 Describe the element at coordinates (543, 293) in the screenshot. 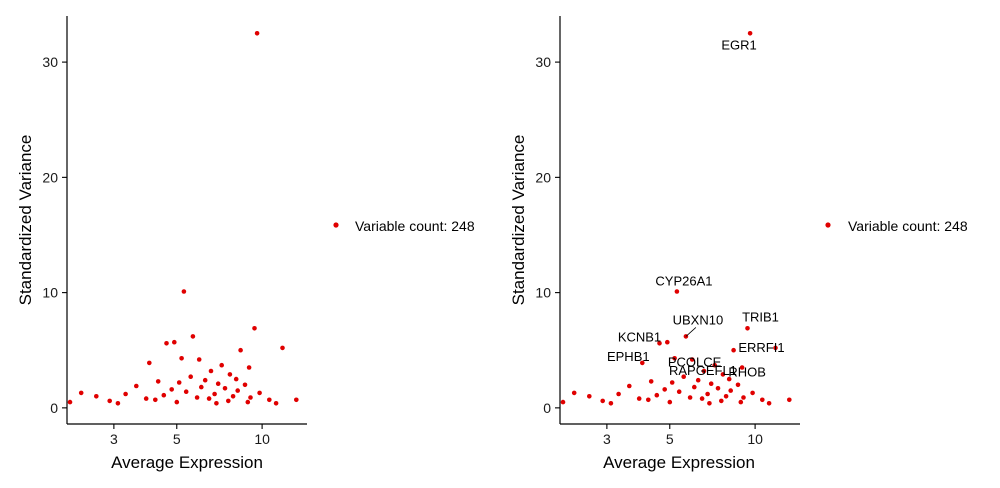

I see `right-y-tick-label: 10` at that location.